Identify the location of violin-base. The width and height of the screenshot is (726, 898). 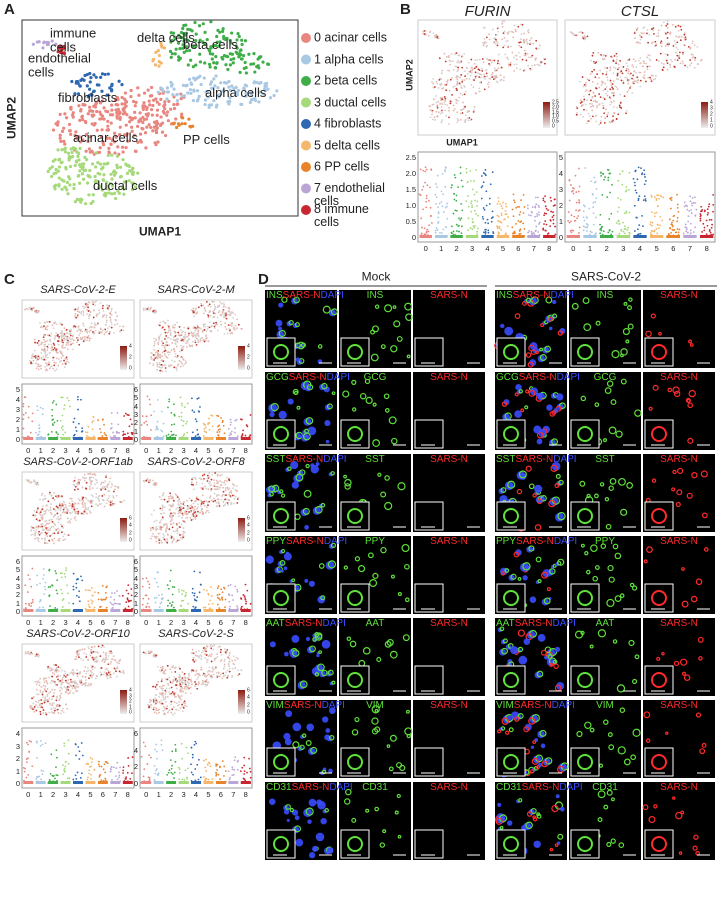
(171, 438).